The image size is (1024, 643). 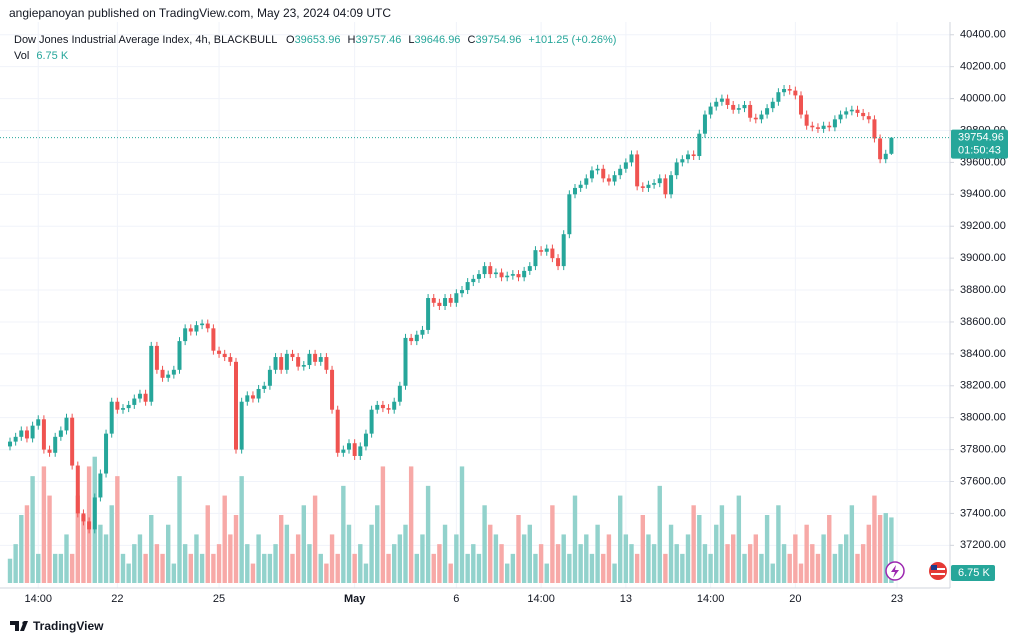 What do you see at coordinates (983, 226) in the screenshot?
I see `y-tick-label: 39200.00` at bounding box center [983, 226].